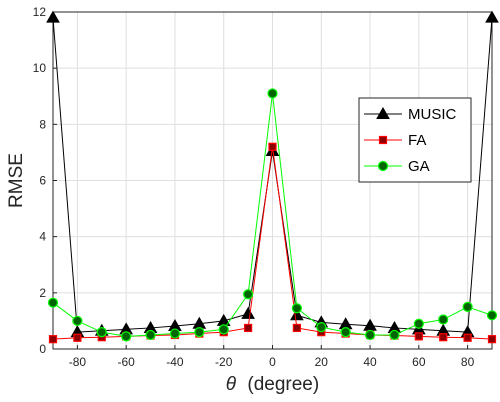  What do you see at coordinates (419, 362) in the screenshot?
I see `x-tick-label: 60` at bounding box center [419, 362].